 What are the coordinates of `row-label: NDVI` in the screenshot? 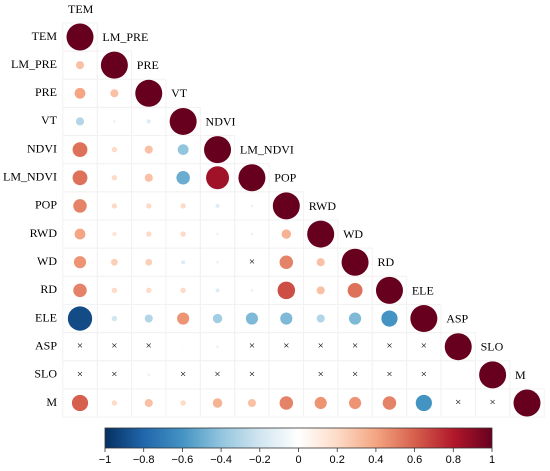 It's located at (42, 148).